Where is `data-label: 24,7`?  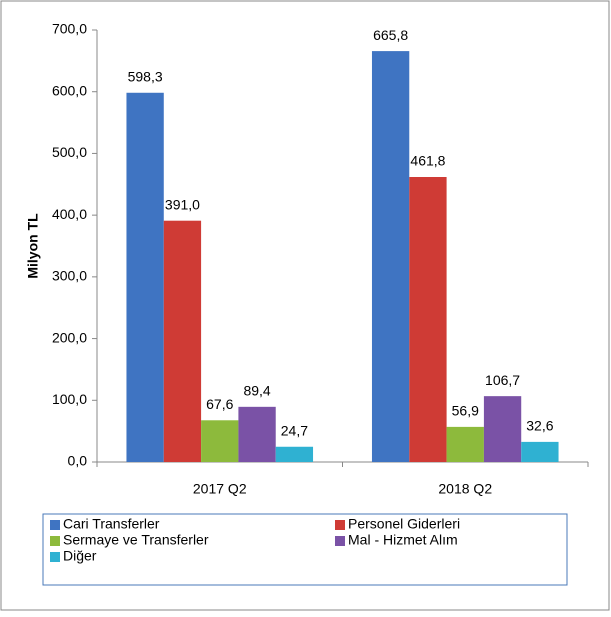
data-label: 24,7 is located at coordinates (294, 430).